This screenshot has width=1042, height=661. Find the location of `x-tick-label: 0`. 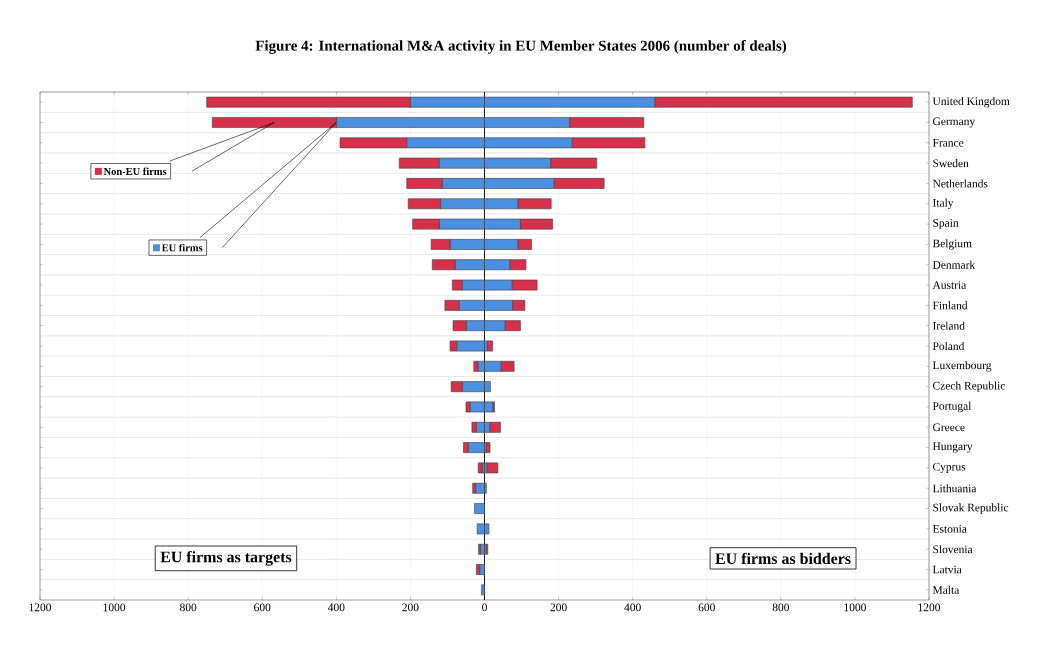

x-tick-label: 0 is located at coordinates (484, 607).